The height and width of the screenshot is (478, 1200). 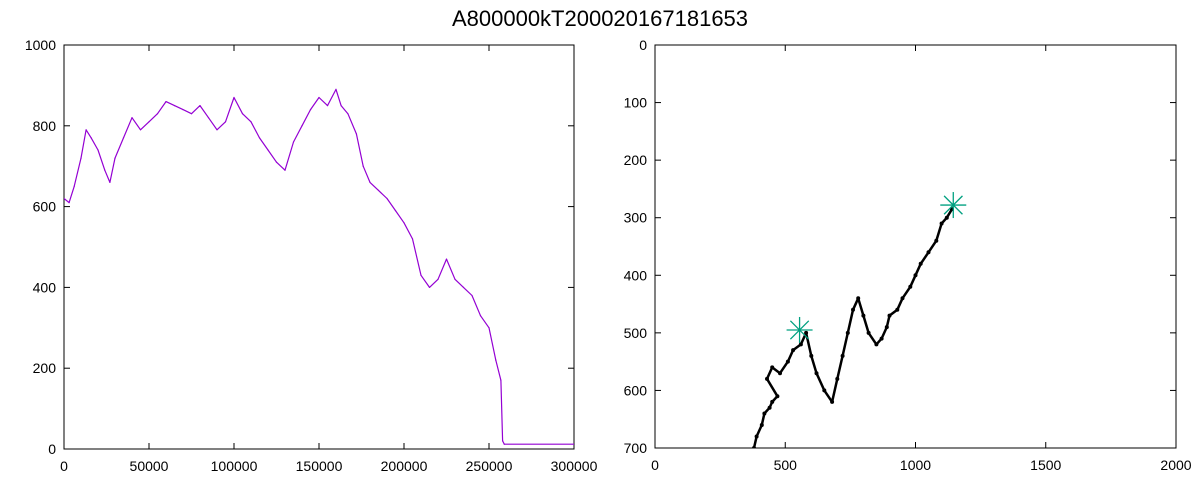 I want to click on y-tick-label: 1000, so click(x=40, y=45).